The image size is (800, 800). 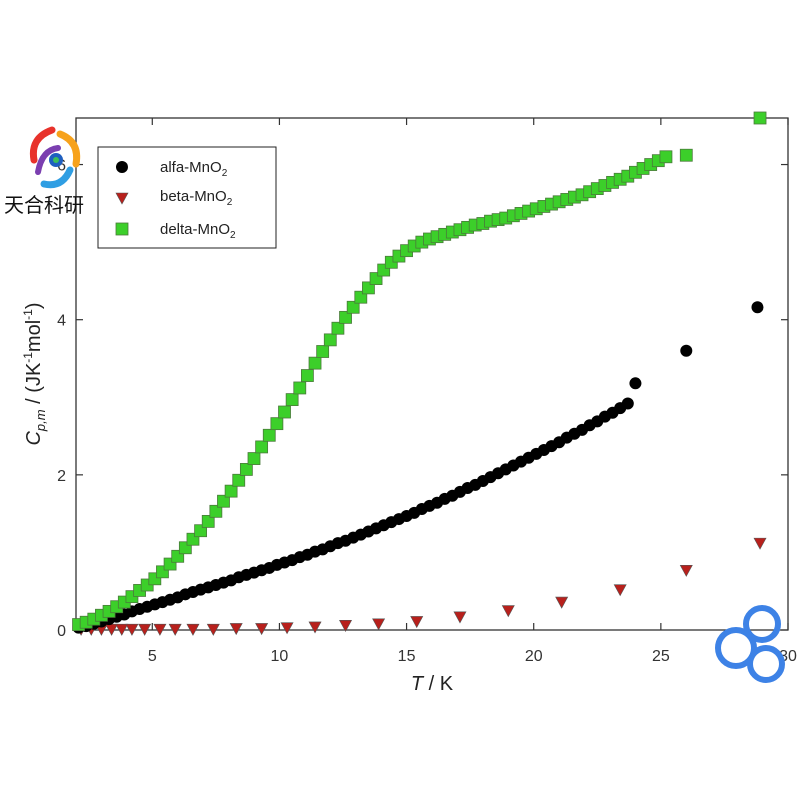 I want to click on x-tick-label: 10, so click(x=280, y=656).